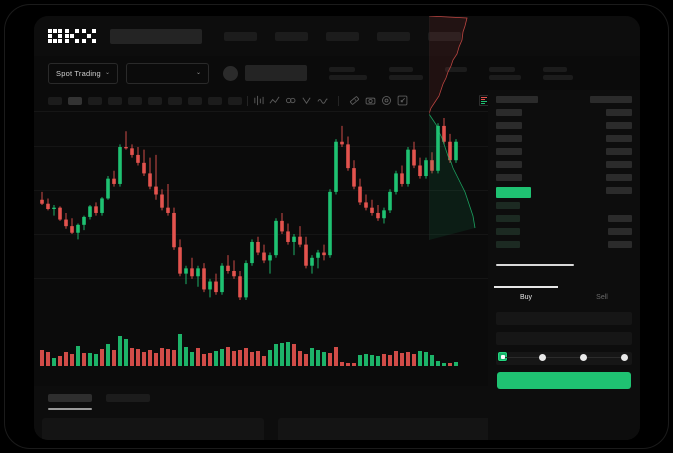  What do you see at coordinates (342, 69) in the screenshot?
I see `stat-last-price-label` at bounding box center [342, 69].